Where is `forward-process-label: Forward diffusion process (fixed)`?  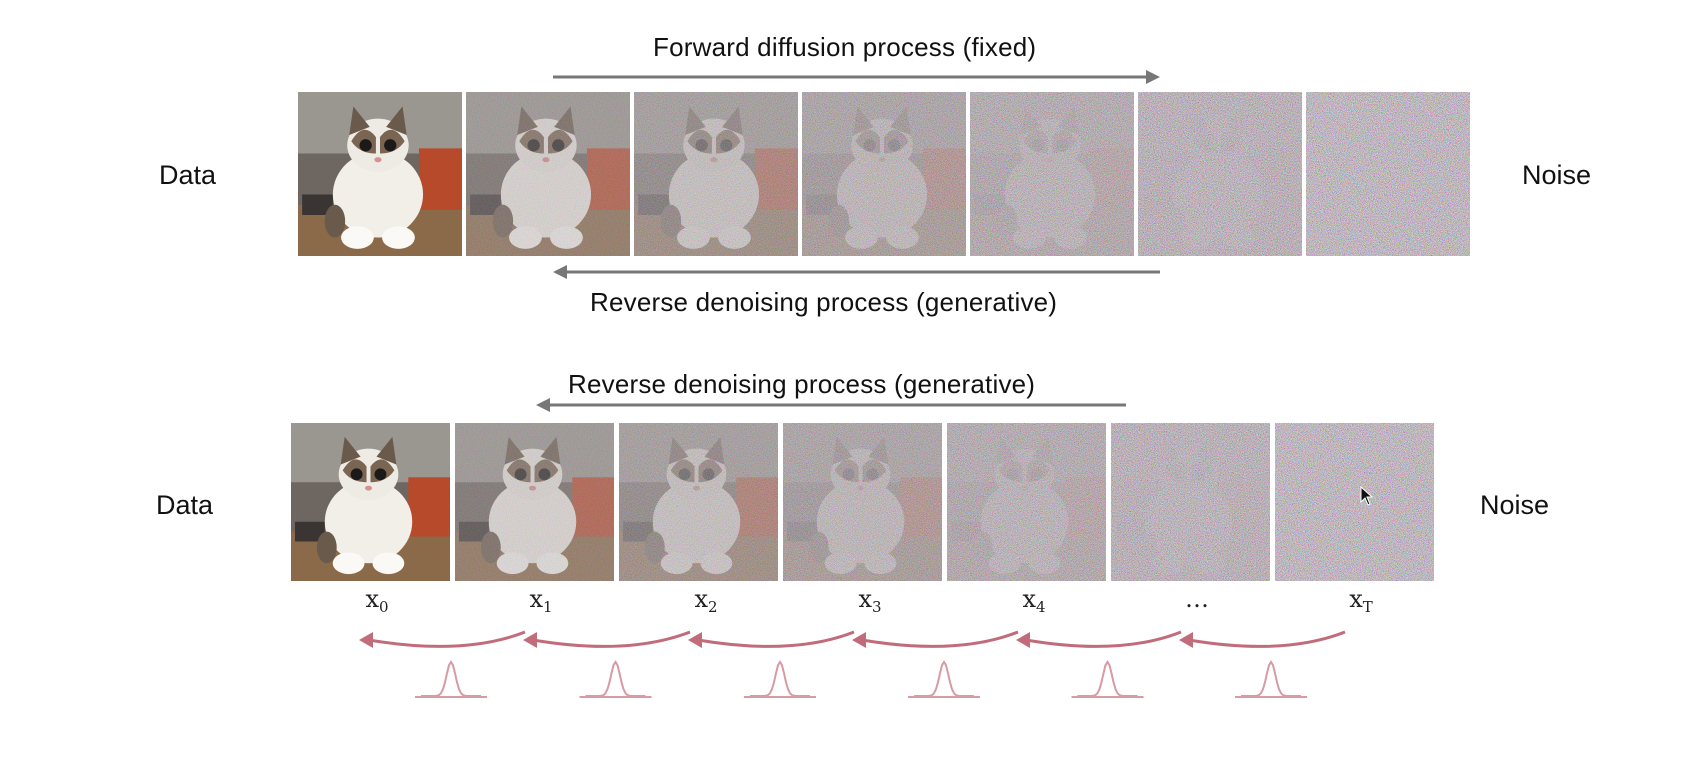
forward-process-label: Forward diffusion process (fixed) is located at coordinates (845, 47).